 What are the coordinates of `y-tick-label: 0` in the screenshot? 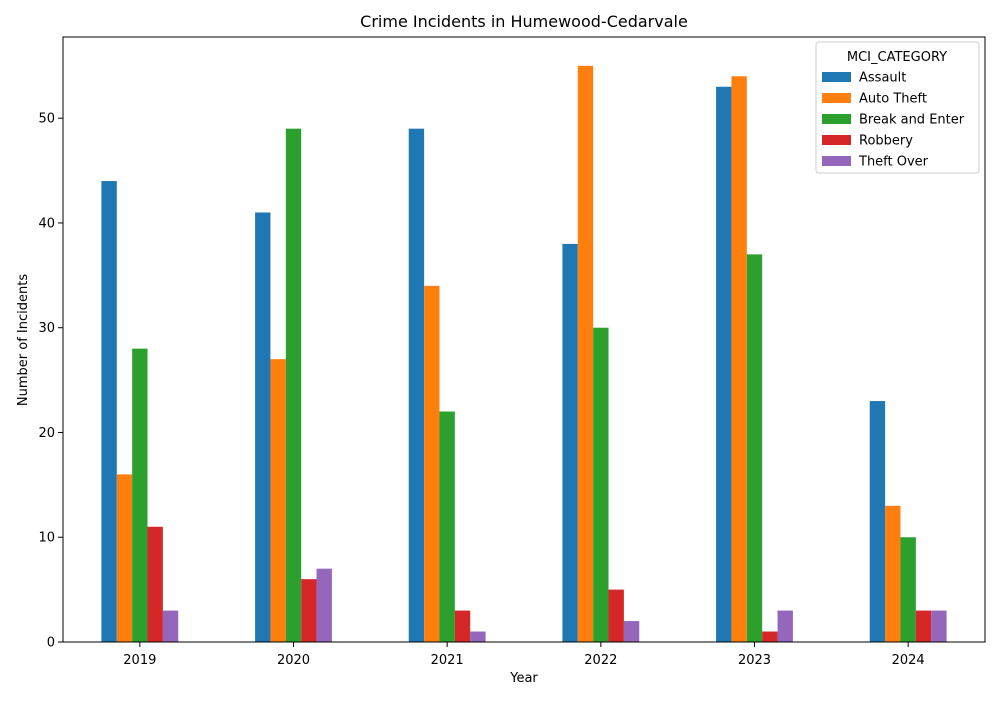 It's located at (51, 643).